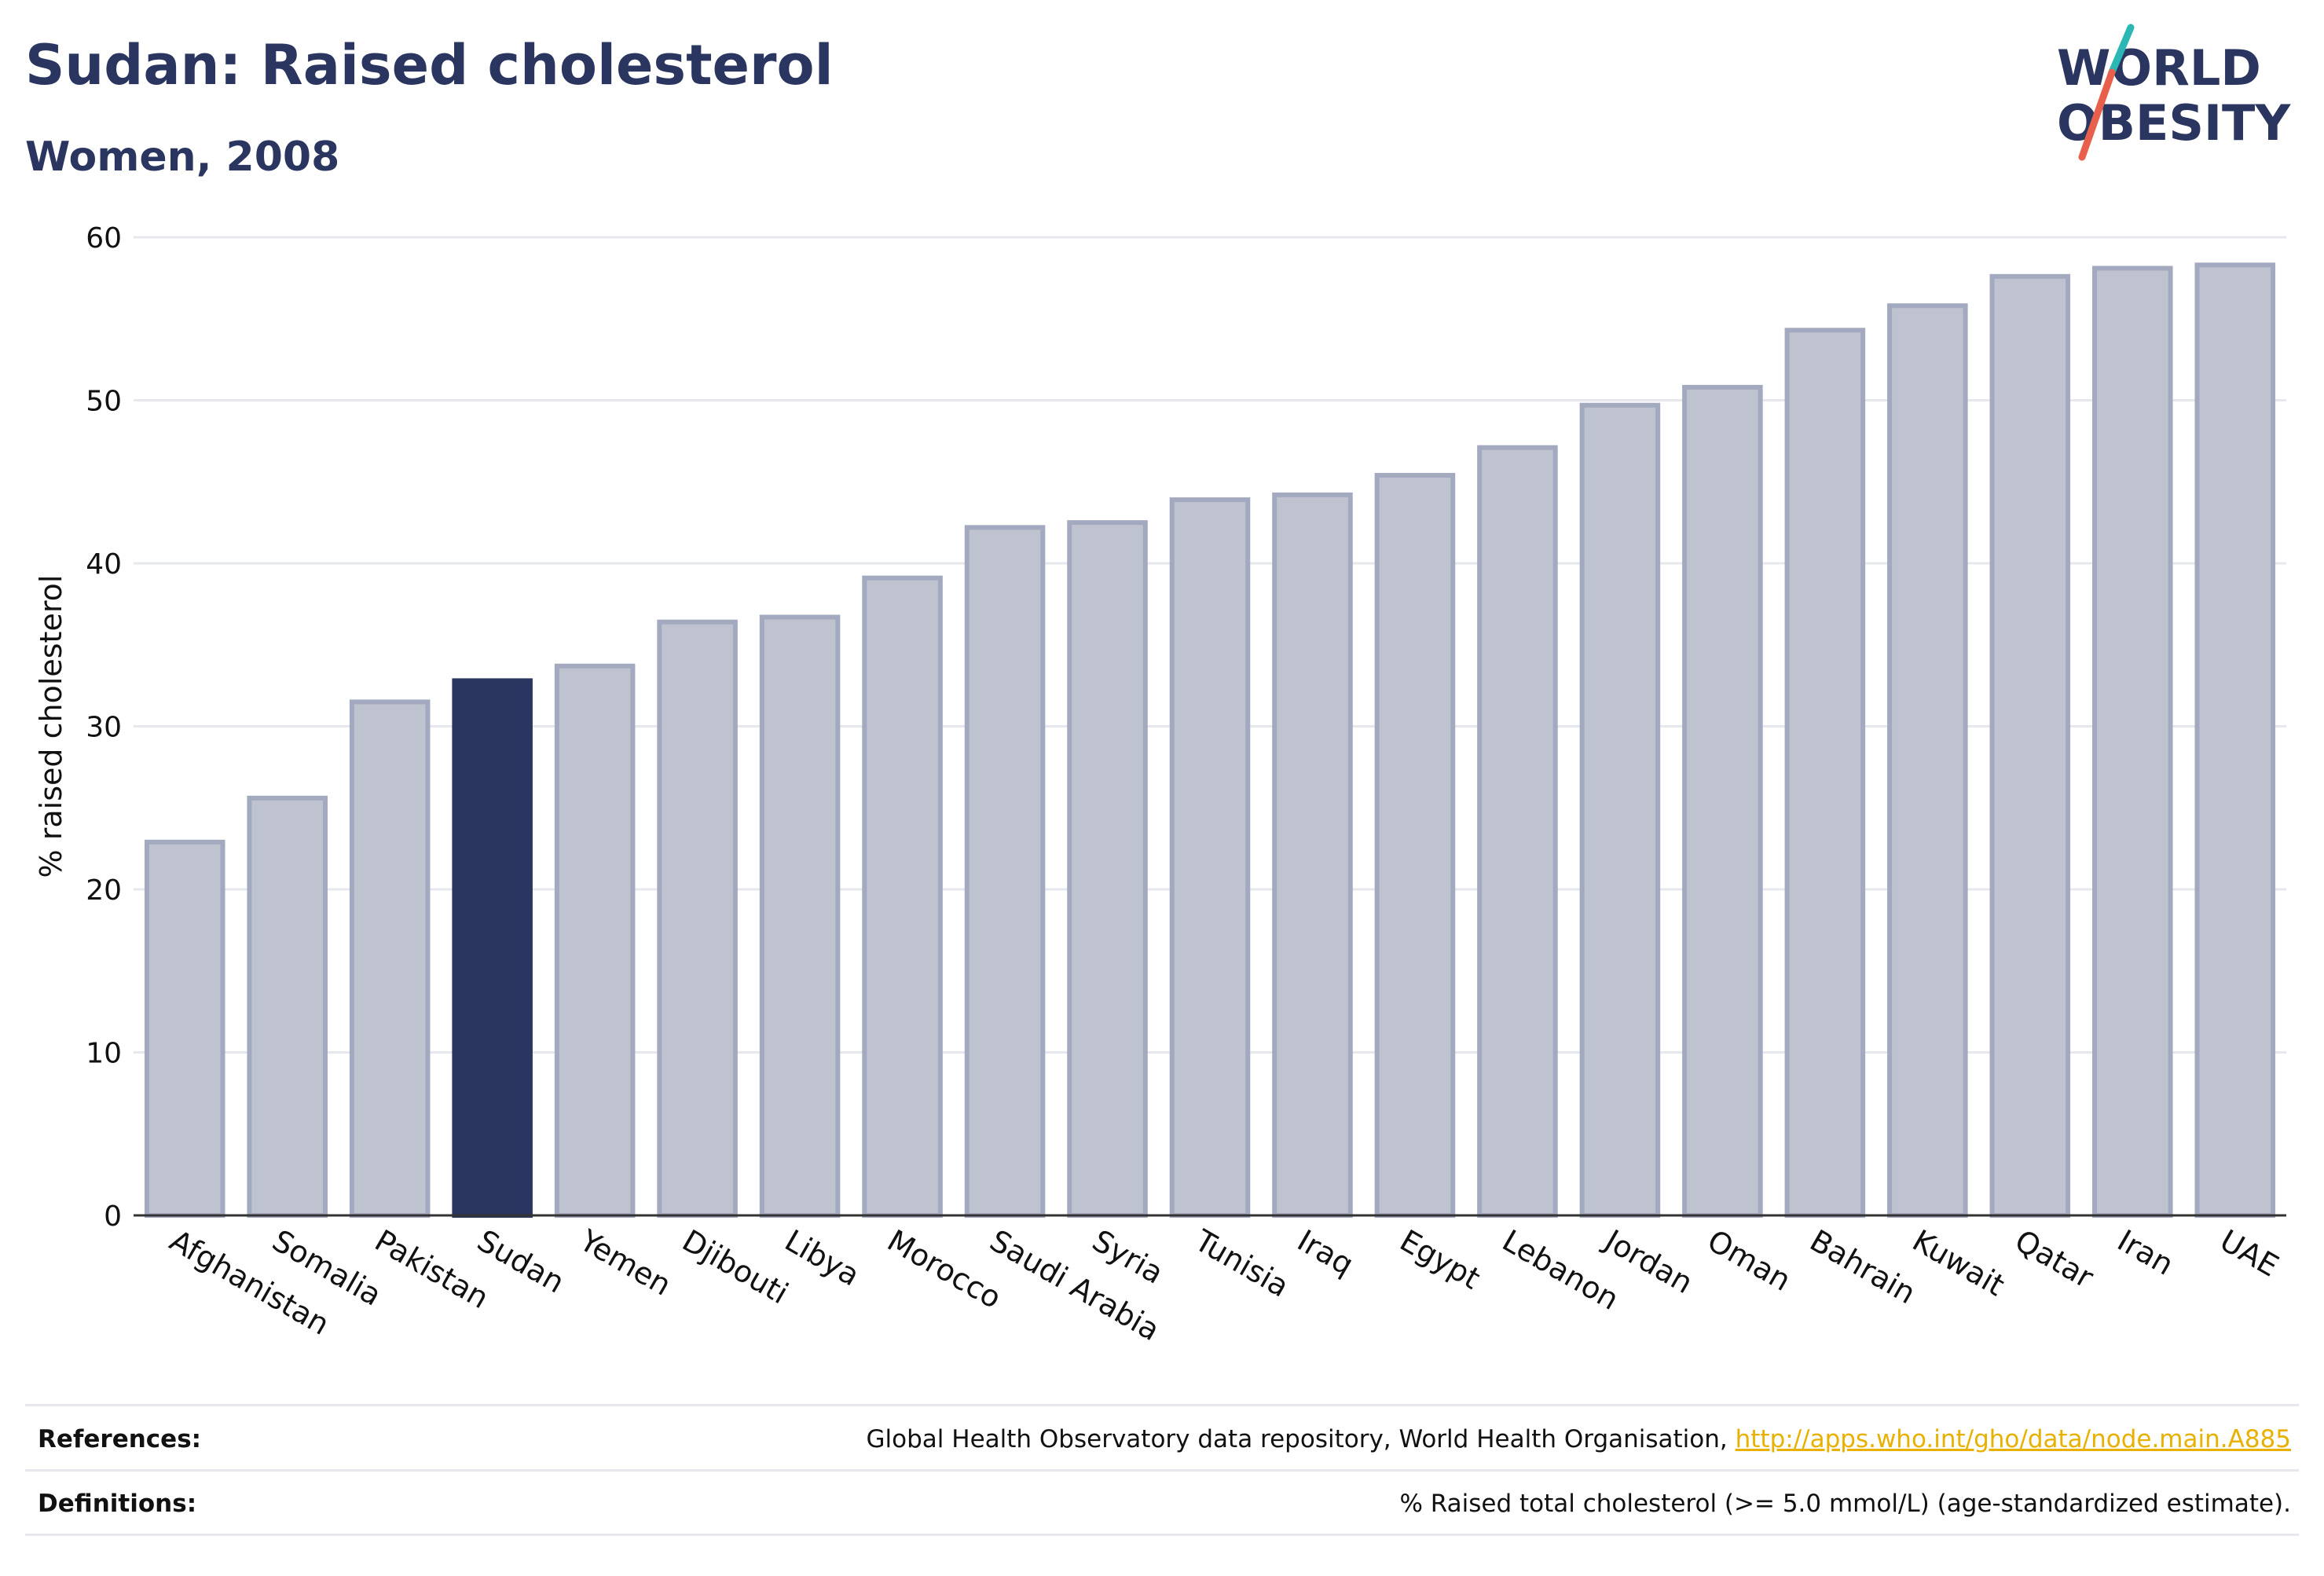  Describe the element at coordinates (104, 402) in the screenshot. I see `y-tick-label: 50` at that location.